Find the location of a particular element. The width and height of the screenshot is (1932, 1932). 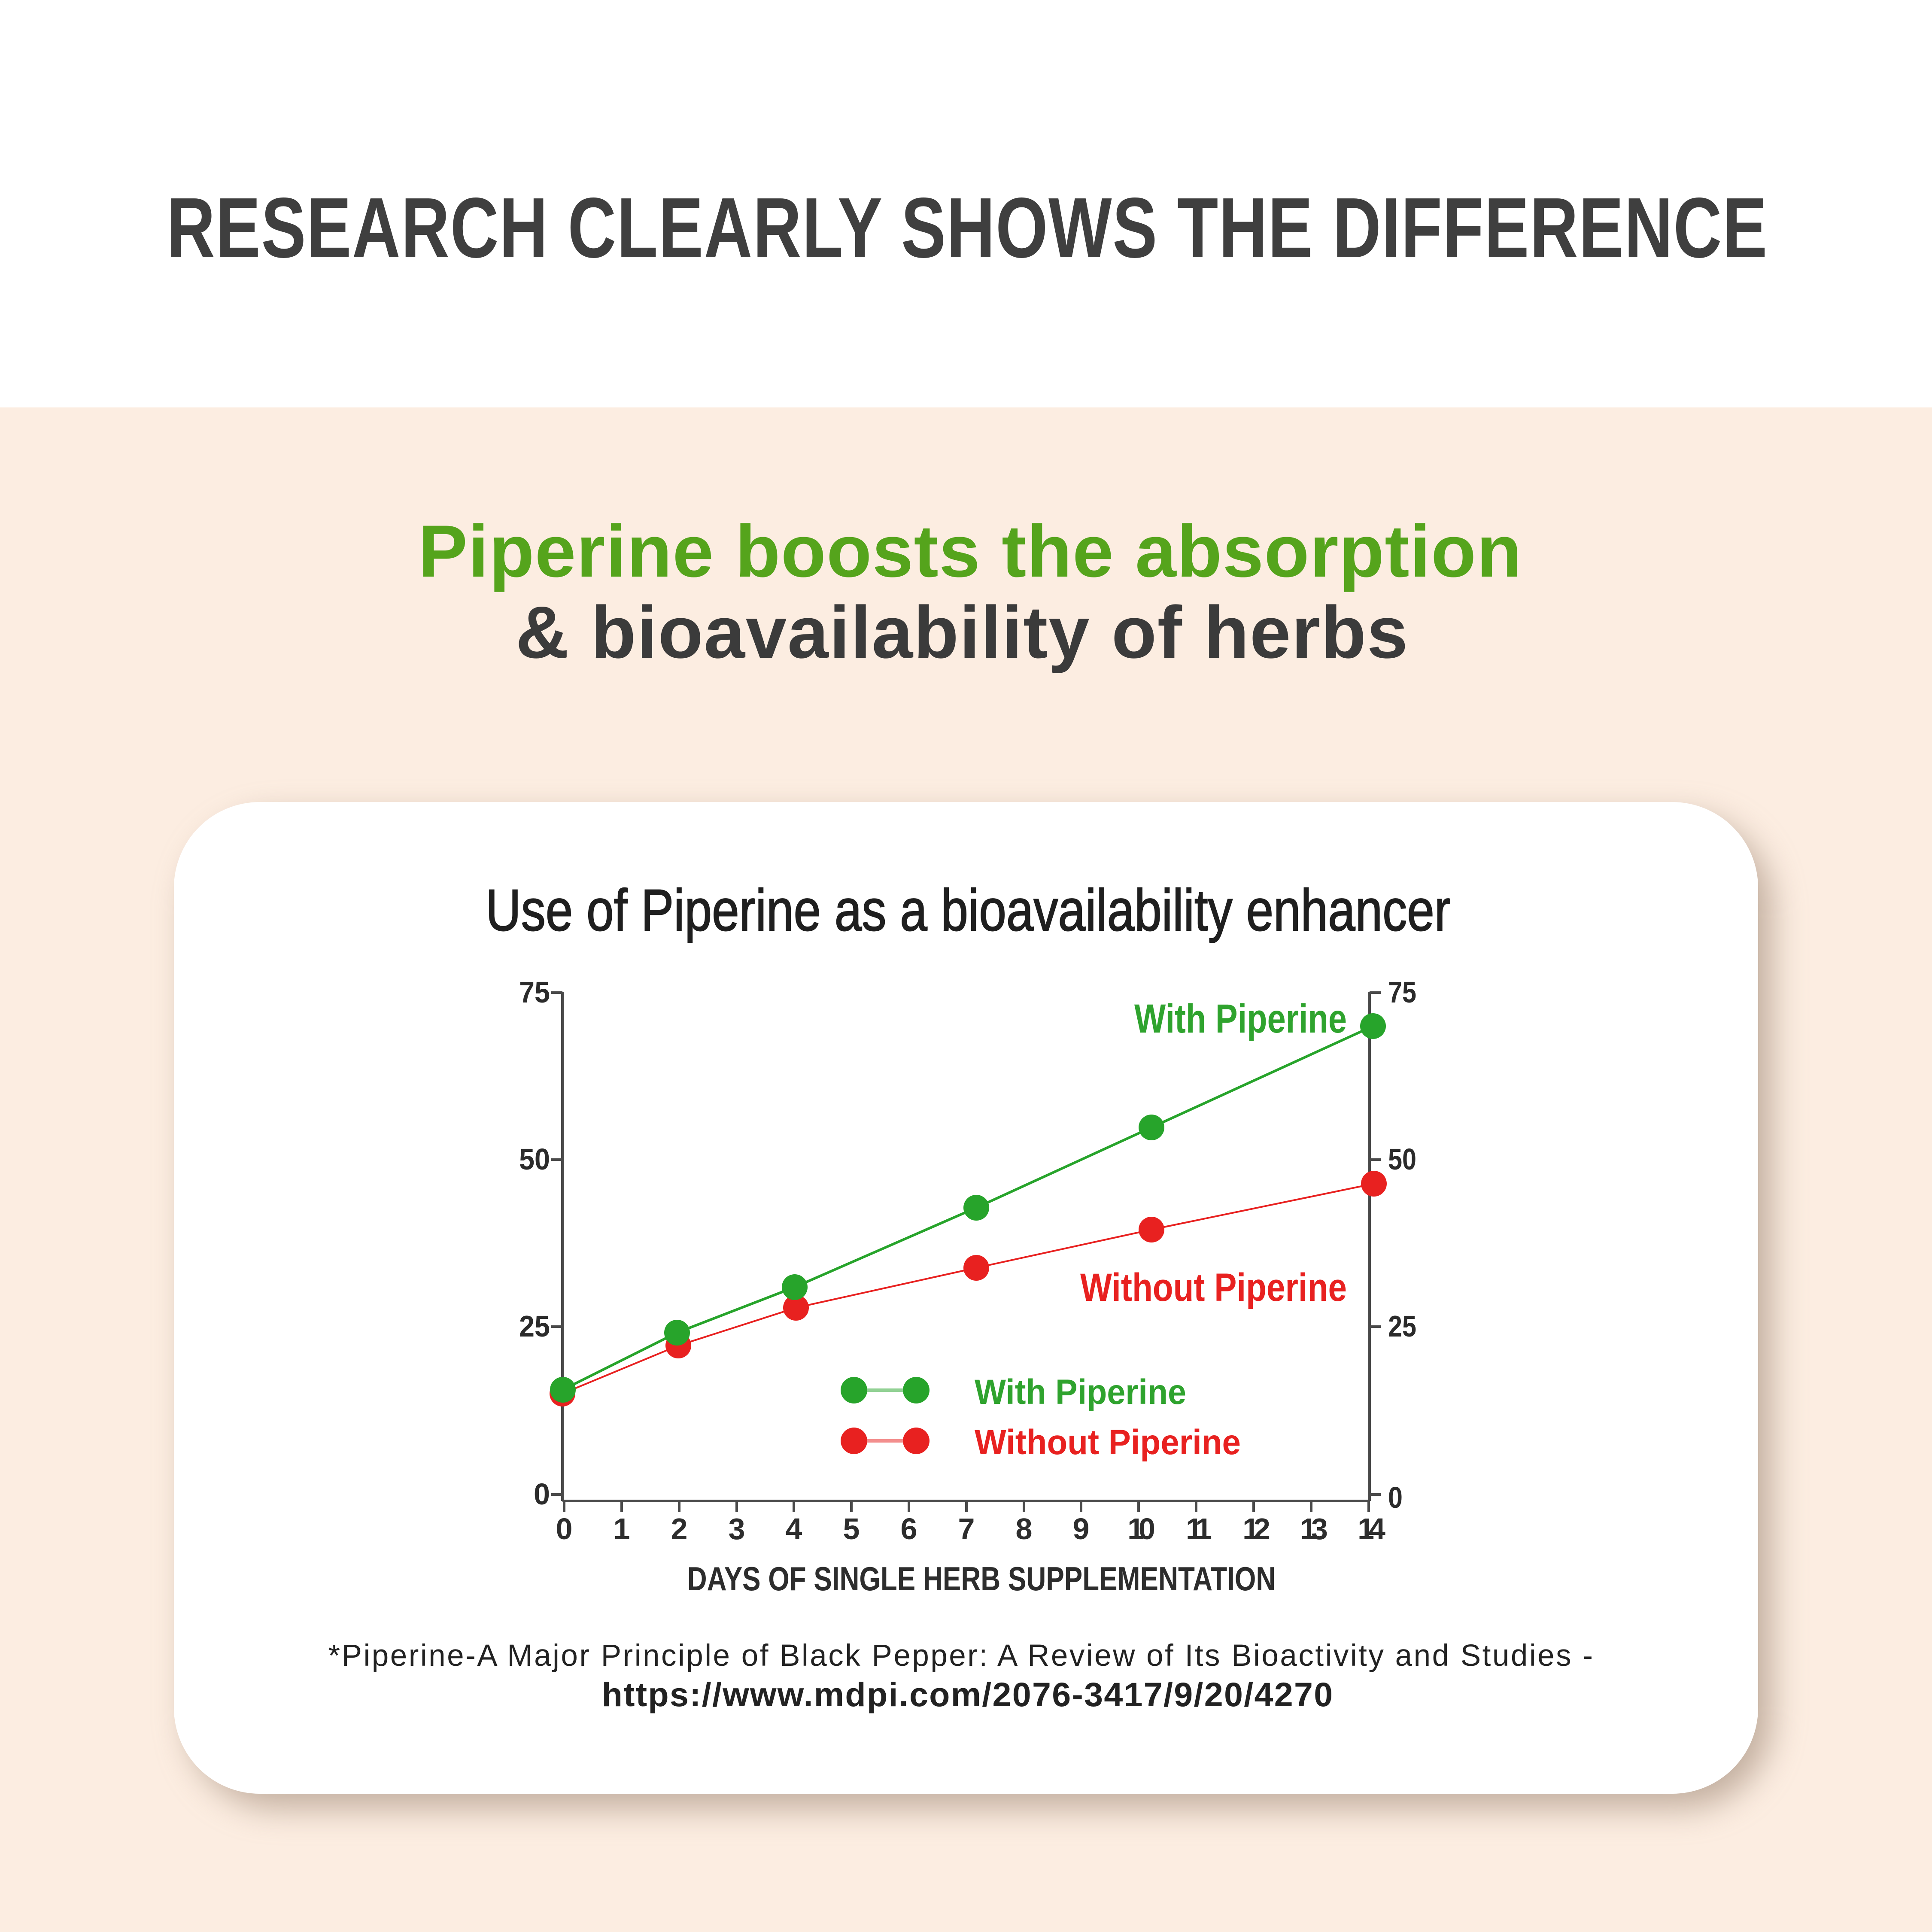

svg-text: 13 is located at coordinates (1313, 1529).